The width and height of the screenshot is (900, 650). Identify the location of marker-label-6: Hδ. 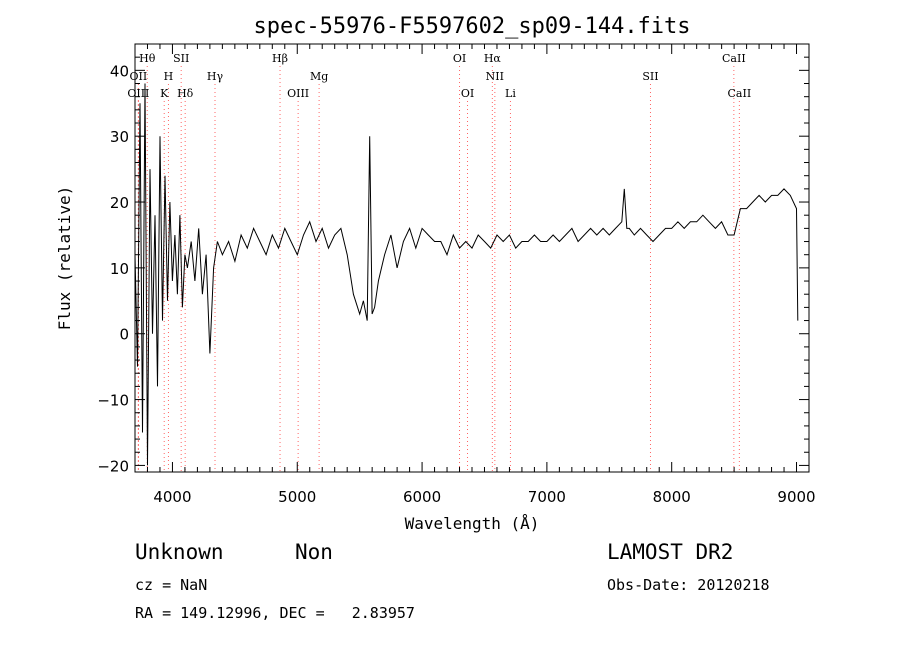
(185, 93).